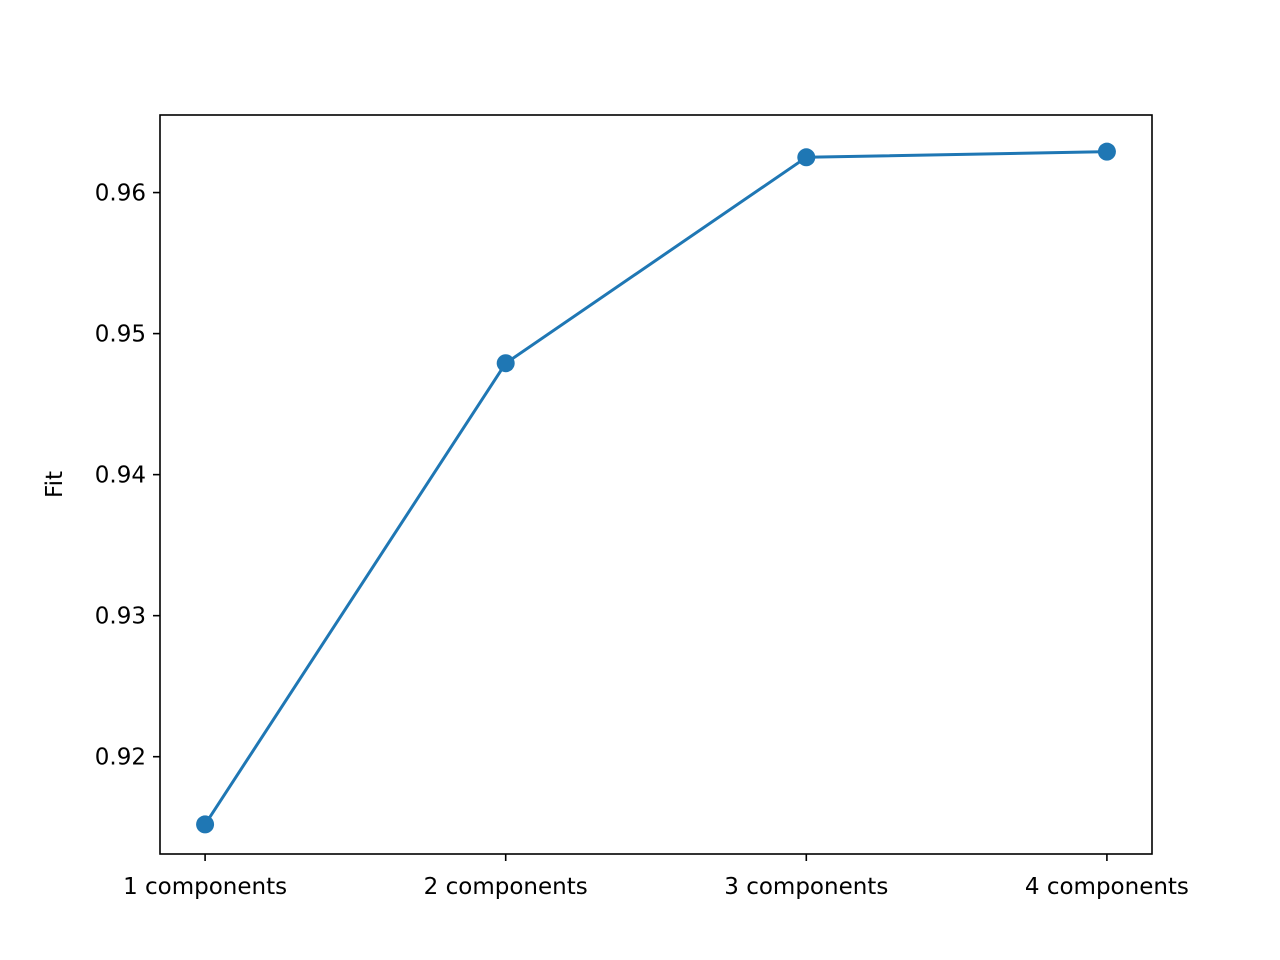 The height and width of the screenshot is (960, 1280). Describe the element at coordinates (120, 758) in the screenshot. I see `y-tick-label: 0.92` at that location.